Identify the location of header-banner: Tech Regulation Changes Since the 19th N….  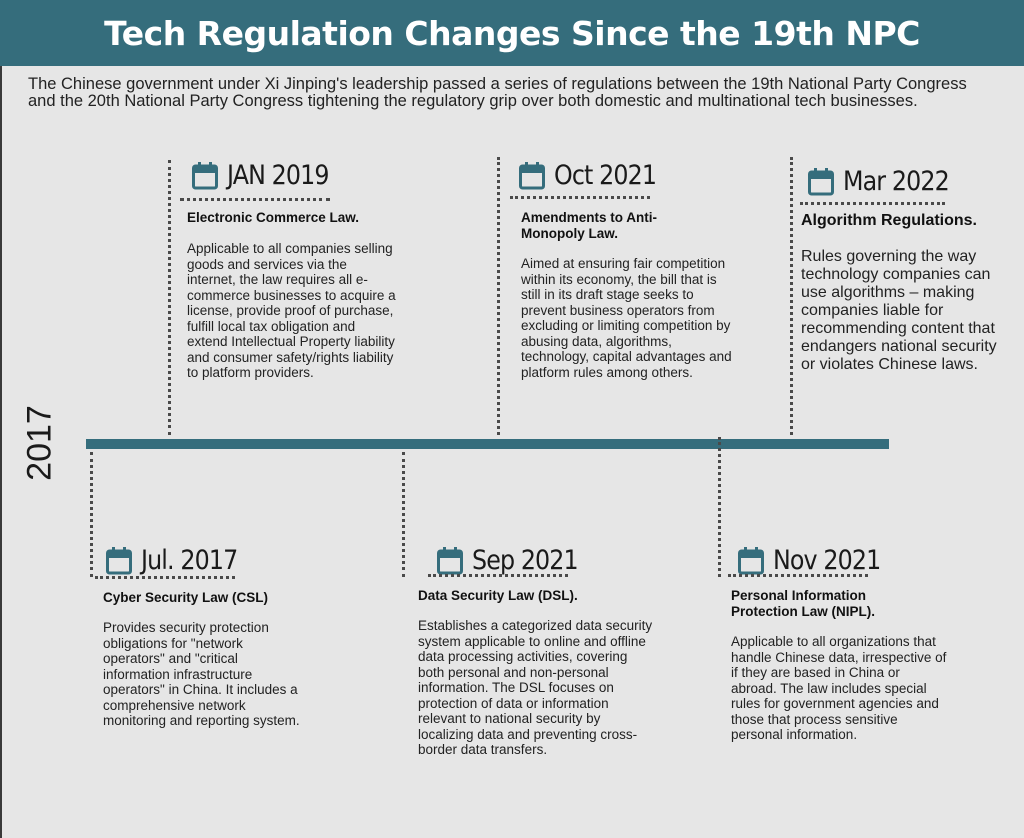
(512, 33).